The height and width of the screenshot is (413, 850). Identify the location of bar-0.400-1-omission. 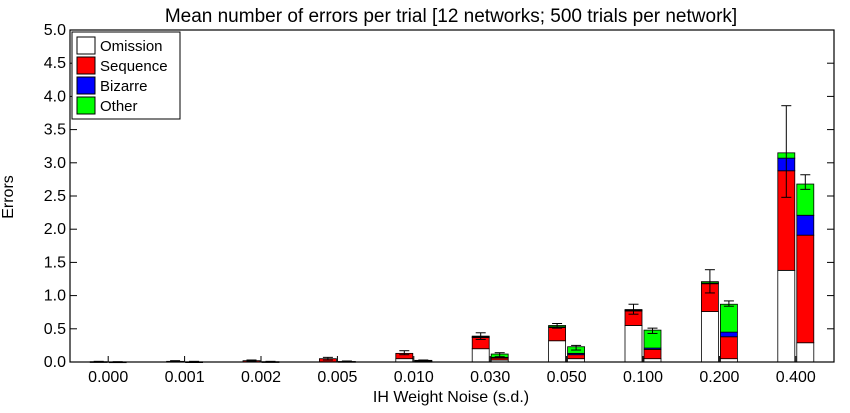
(786, 316).